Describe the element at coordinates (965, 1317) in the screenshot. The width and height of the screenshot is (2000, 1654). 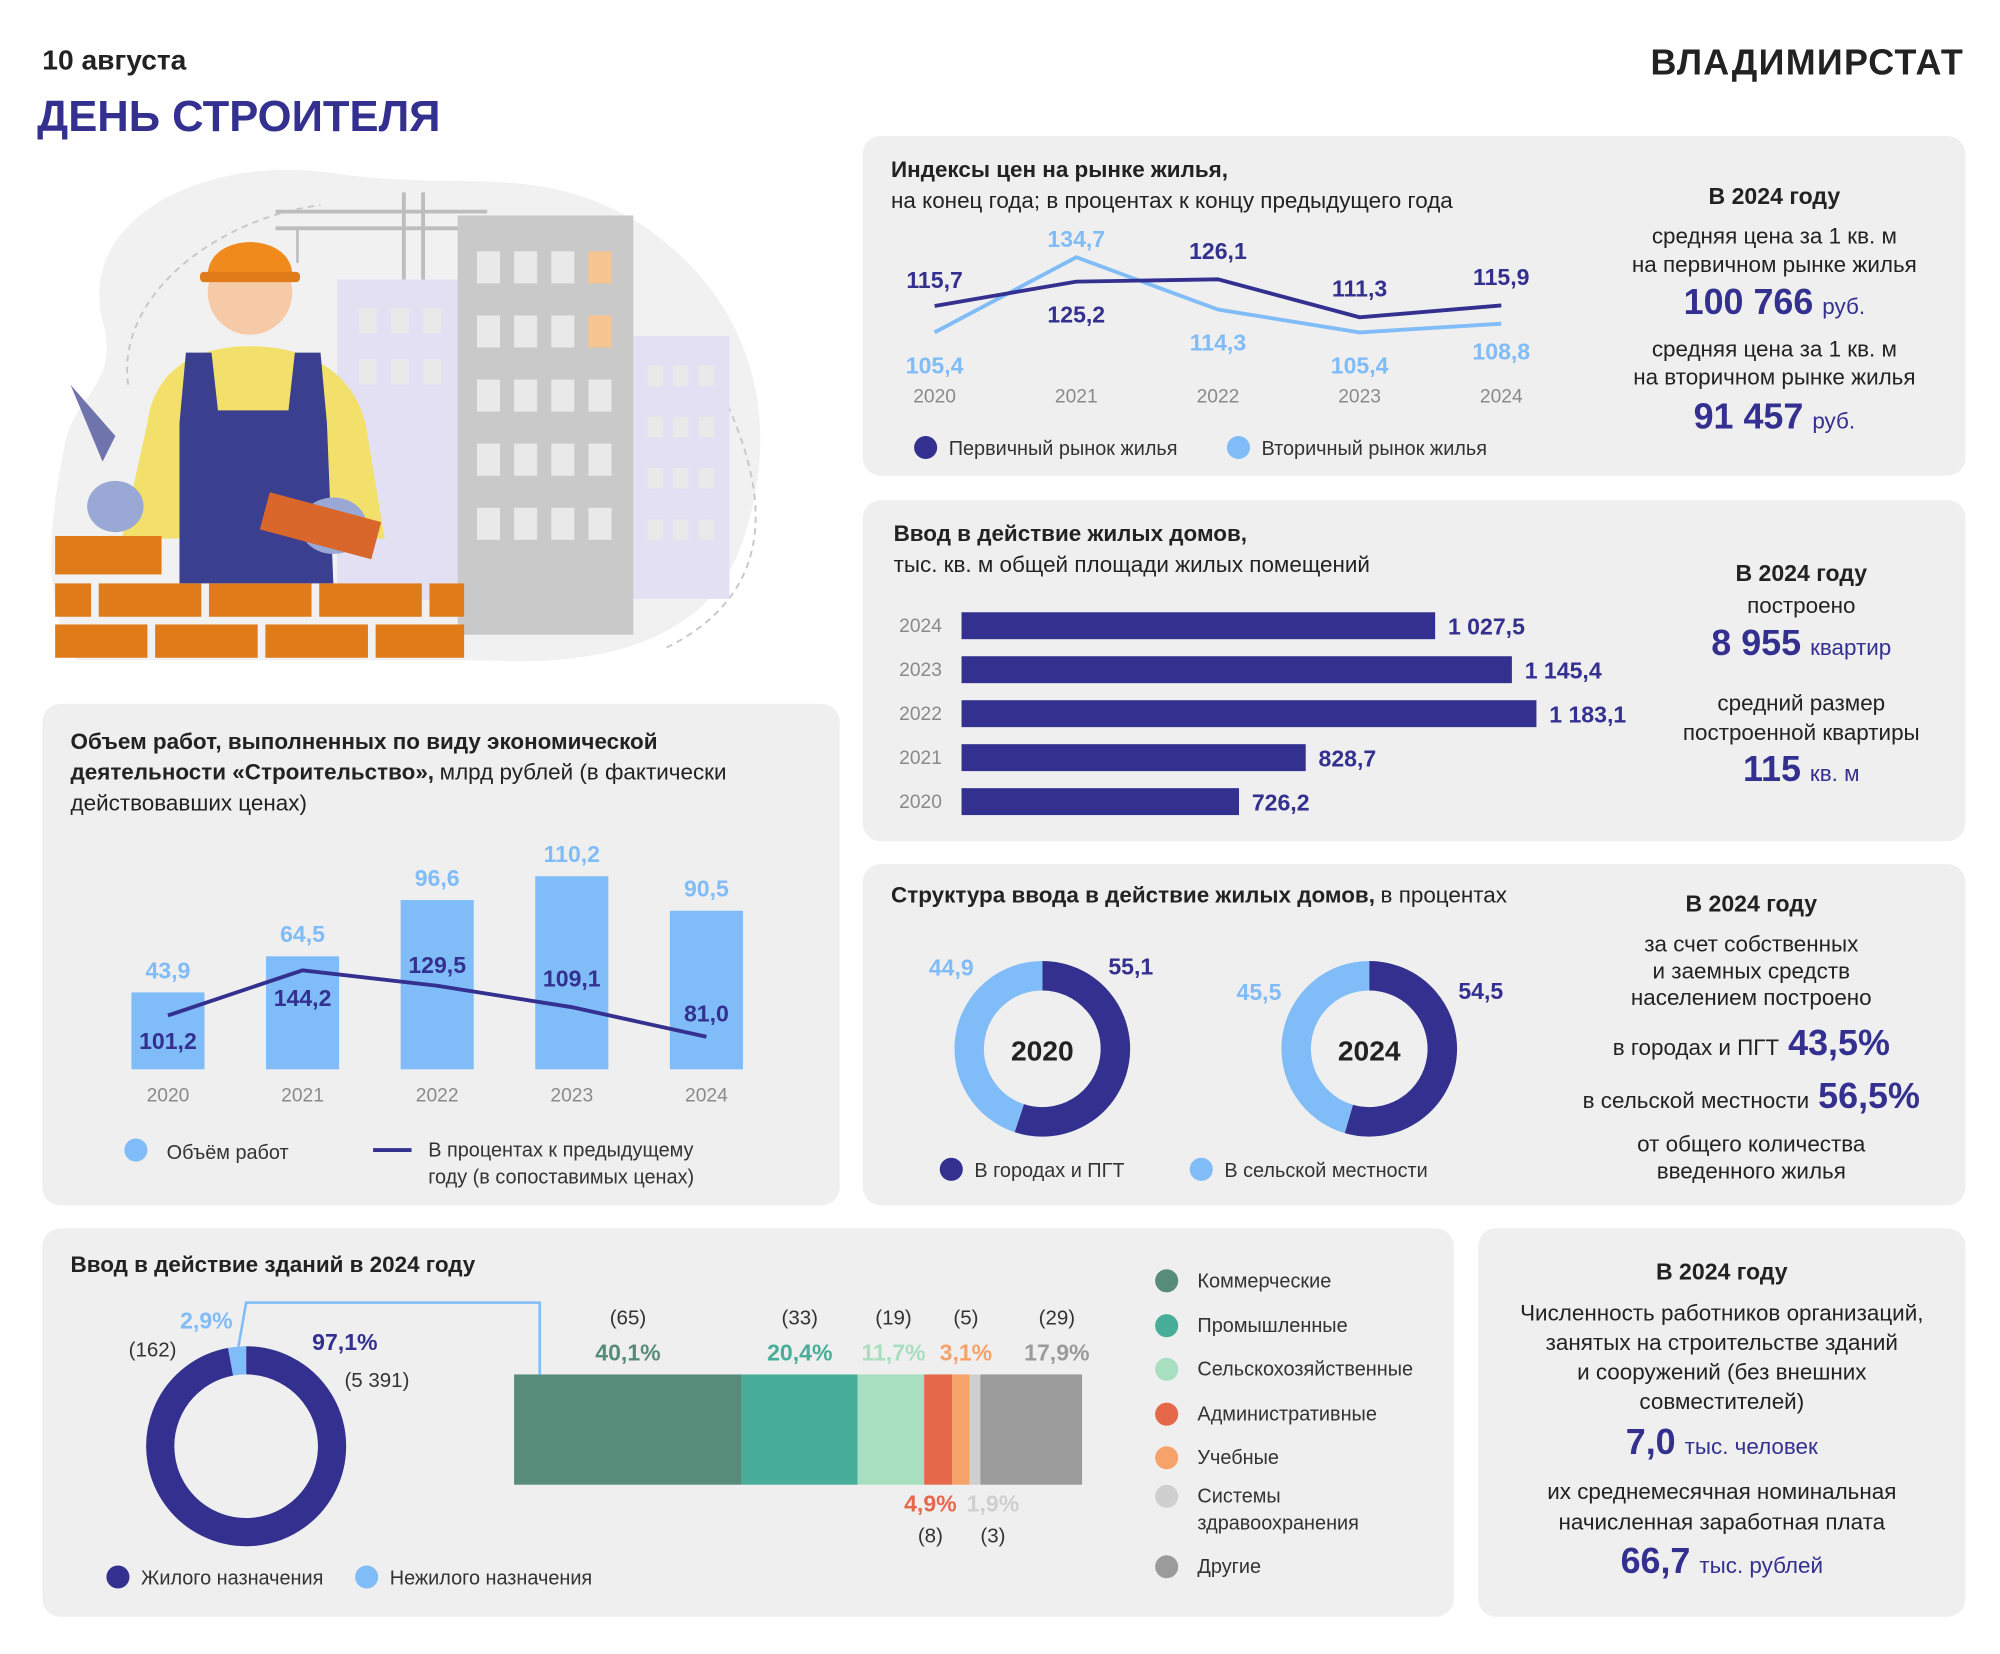
I see `count-label: (5)` at that location.